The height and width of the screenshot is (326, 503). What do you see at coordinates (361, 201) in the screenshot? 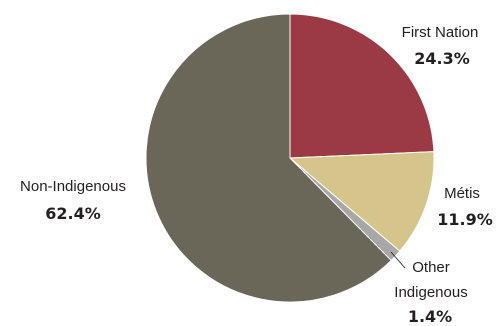
I see `pie-slice-metis` at bounding box center [361, 201].